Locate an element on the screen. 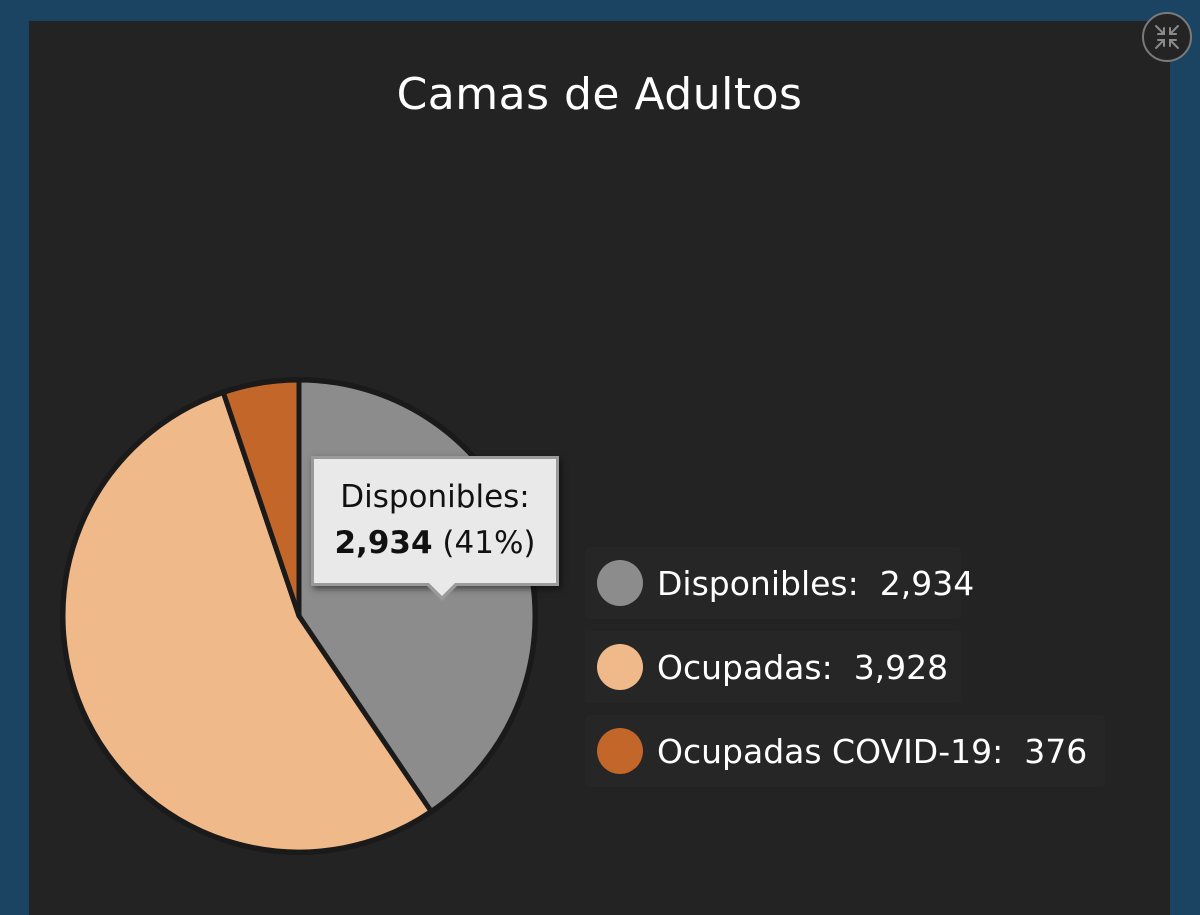  collapse-button is located at coordinates (1167, 37).